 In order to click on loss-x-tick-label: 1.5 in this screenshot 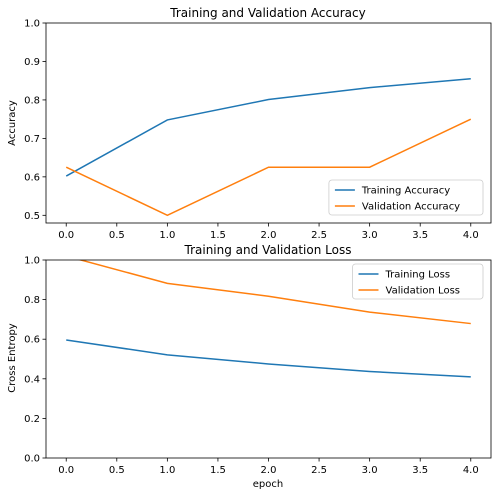, I will do `click(218, 470)`.